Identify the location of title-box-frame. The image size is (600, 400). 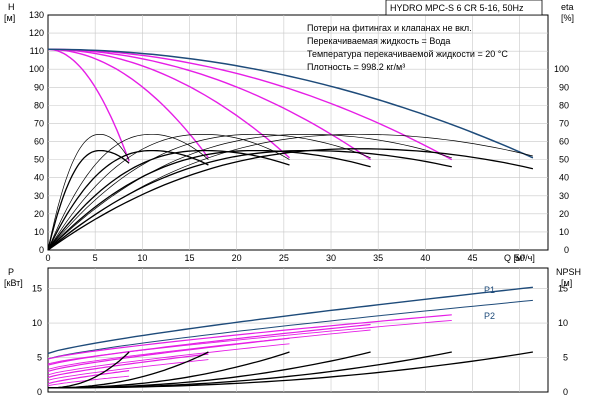
(464, 8).